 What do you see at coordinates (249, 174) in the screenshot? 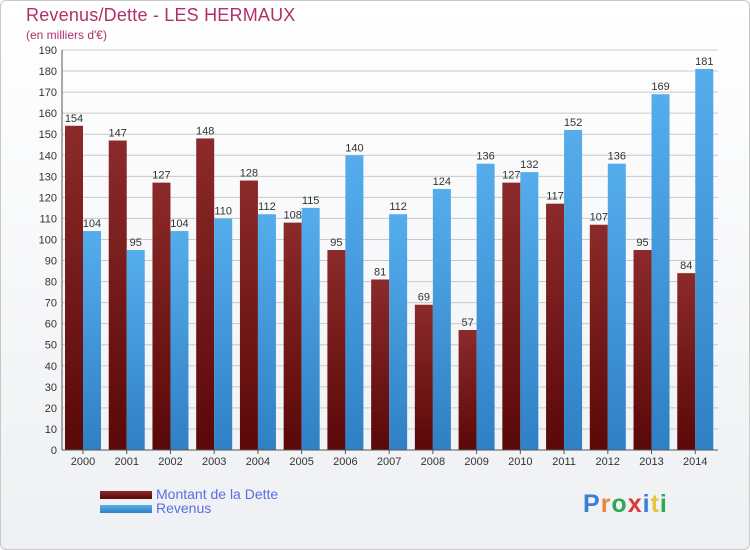
I see `bar-value-label: 128` at bounding box center [249, 174].